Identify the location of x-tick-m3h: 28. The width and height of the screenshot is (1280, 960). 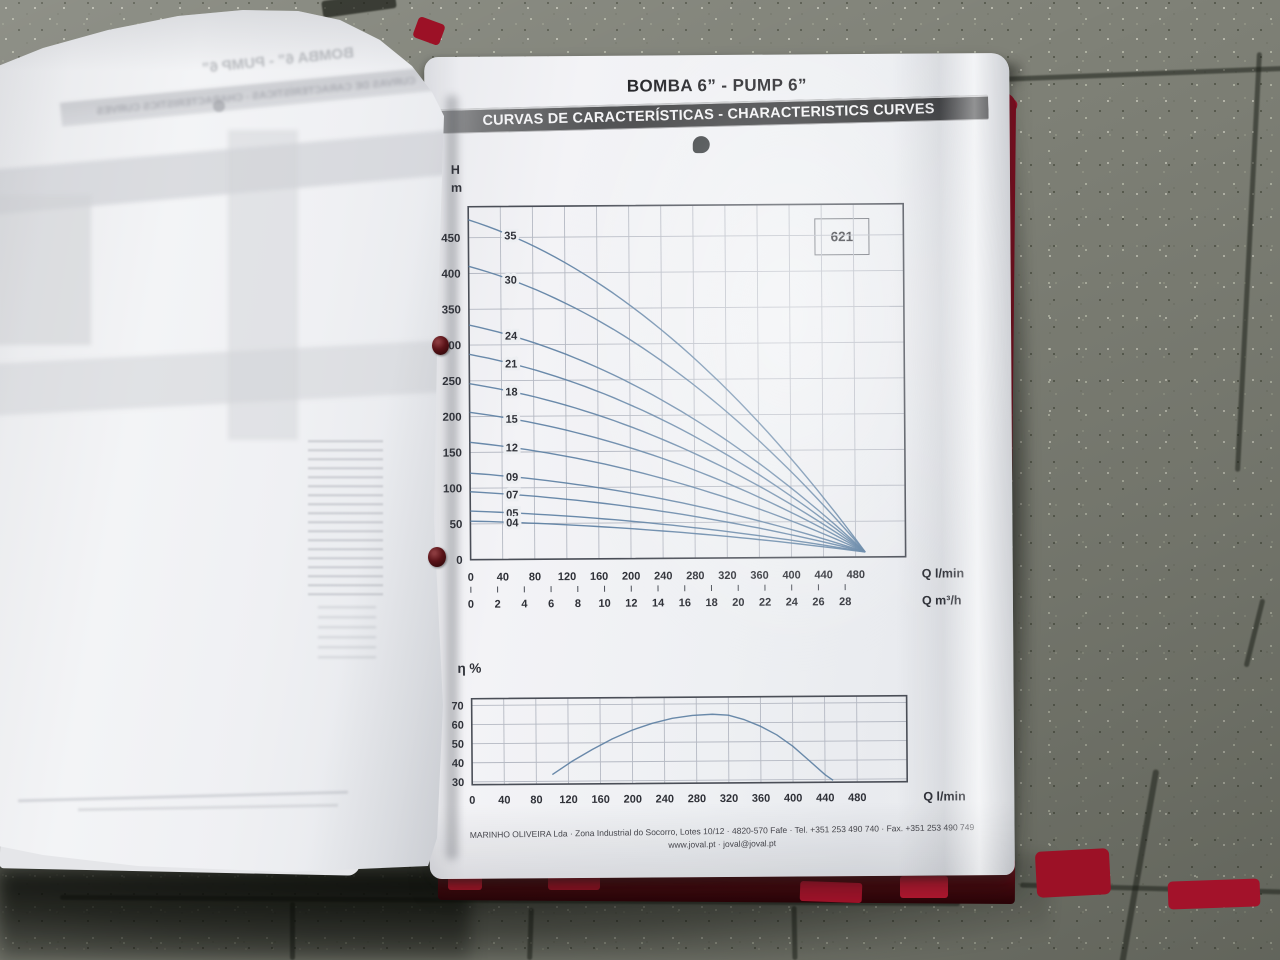
(845, 602).